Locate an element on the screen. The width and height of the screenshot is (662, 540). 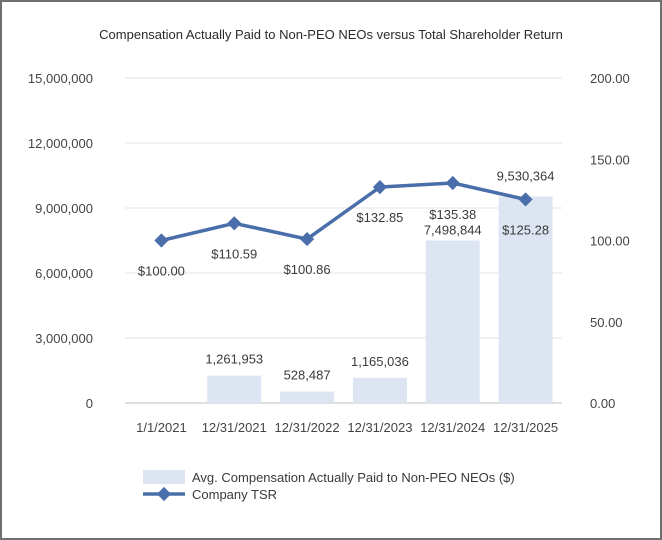
y-right-tick-label: 100.00 is located at coordinates (610, 241).